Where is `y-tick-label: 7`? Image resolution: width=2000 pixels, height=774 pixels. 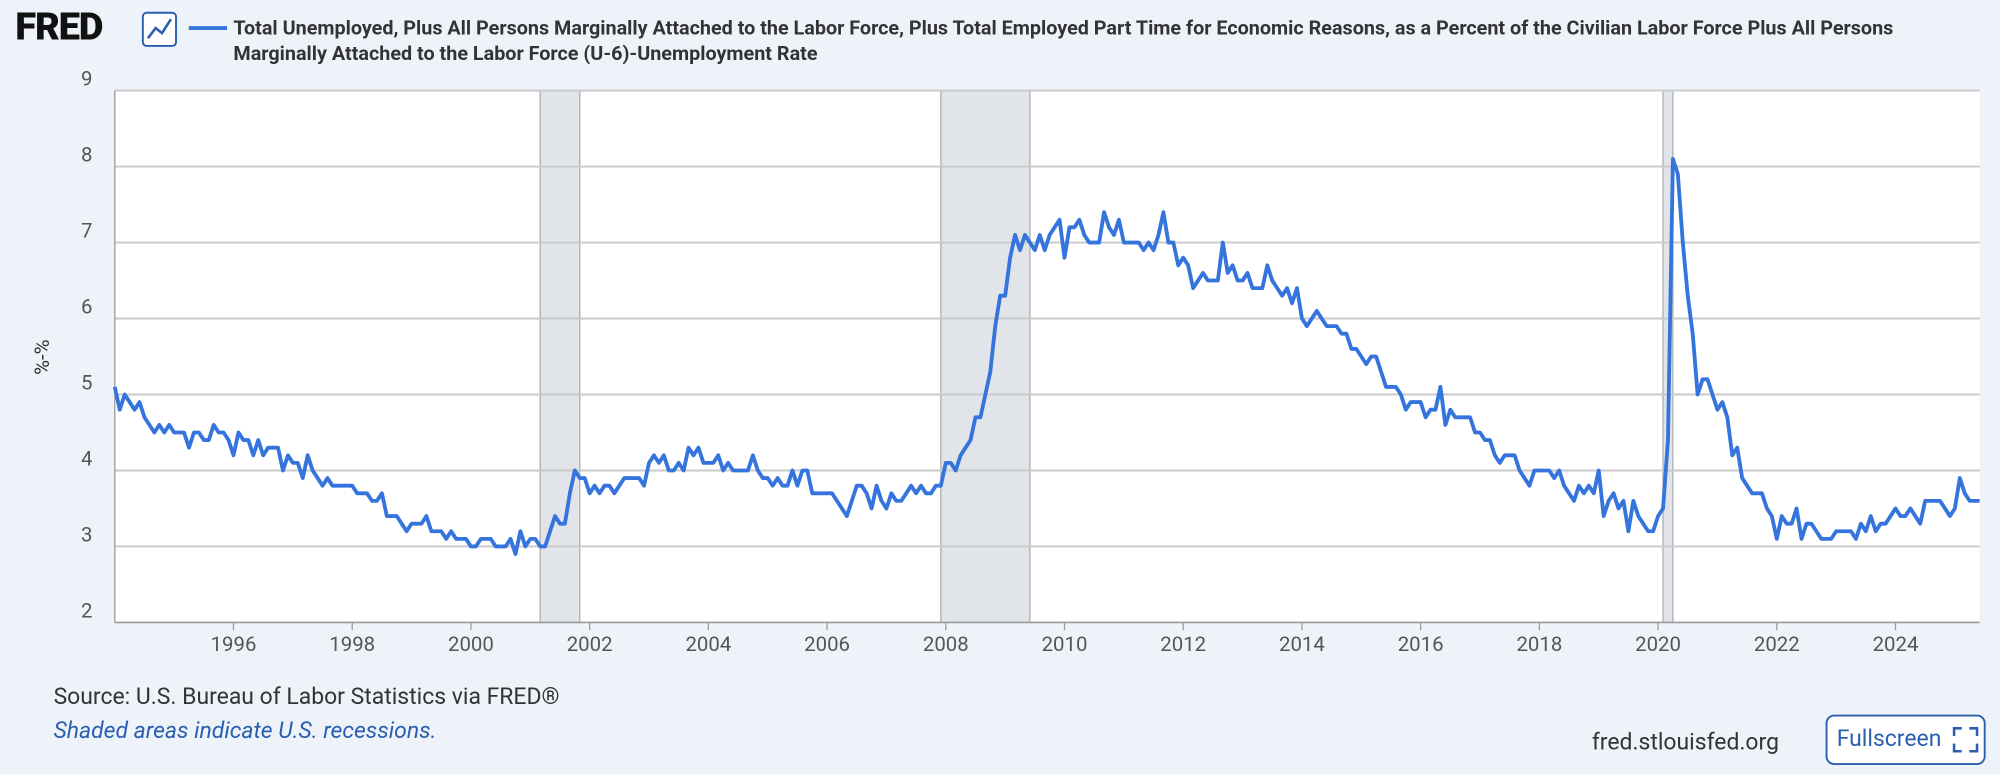 y-tick-label: 7 is located at coordinates (86, 231).